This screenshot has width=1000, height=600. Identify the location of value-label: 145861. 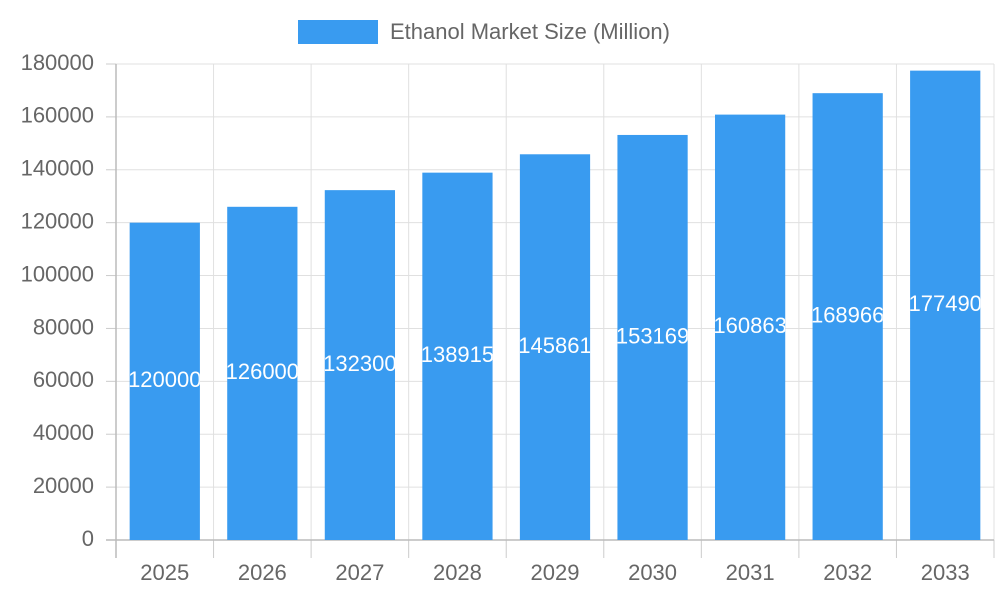
(554, 345).